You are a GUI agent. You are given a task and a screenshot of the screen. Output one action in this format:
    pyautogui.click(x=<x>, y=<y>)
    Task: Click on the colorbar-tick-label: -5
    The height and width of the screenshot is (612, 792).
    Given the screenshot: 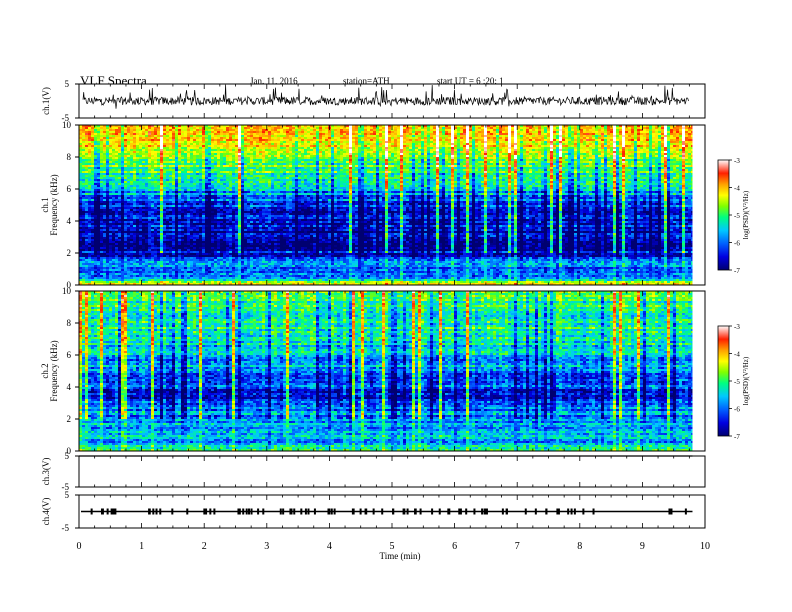 What is the action you would take?
    pyautogui.click(x=737, y=382)
    